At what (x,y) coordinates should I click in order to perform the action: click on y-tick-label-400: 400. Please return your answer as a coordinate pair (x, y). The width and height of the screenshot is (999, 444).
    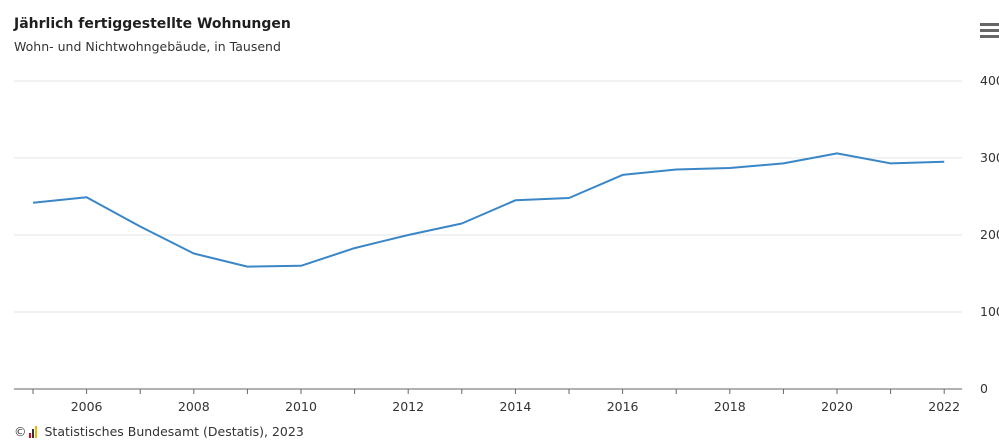
    Looking at the image, I should click on (989, 80).